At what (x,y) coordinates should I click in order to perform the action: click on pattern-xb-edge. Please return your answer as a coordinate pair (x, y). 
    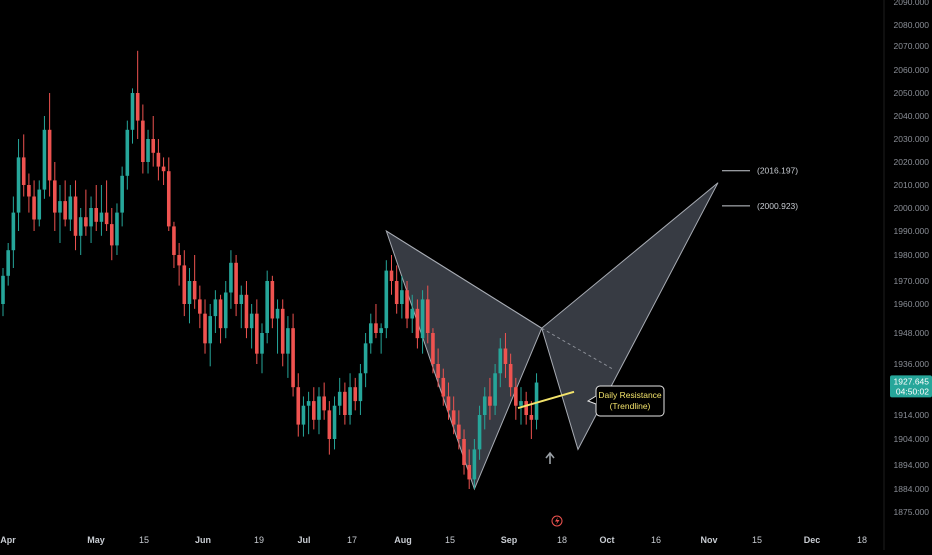
    Looking at the image, I should click on (464, 279).